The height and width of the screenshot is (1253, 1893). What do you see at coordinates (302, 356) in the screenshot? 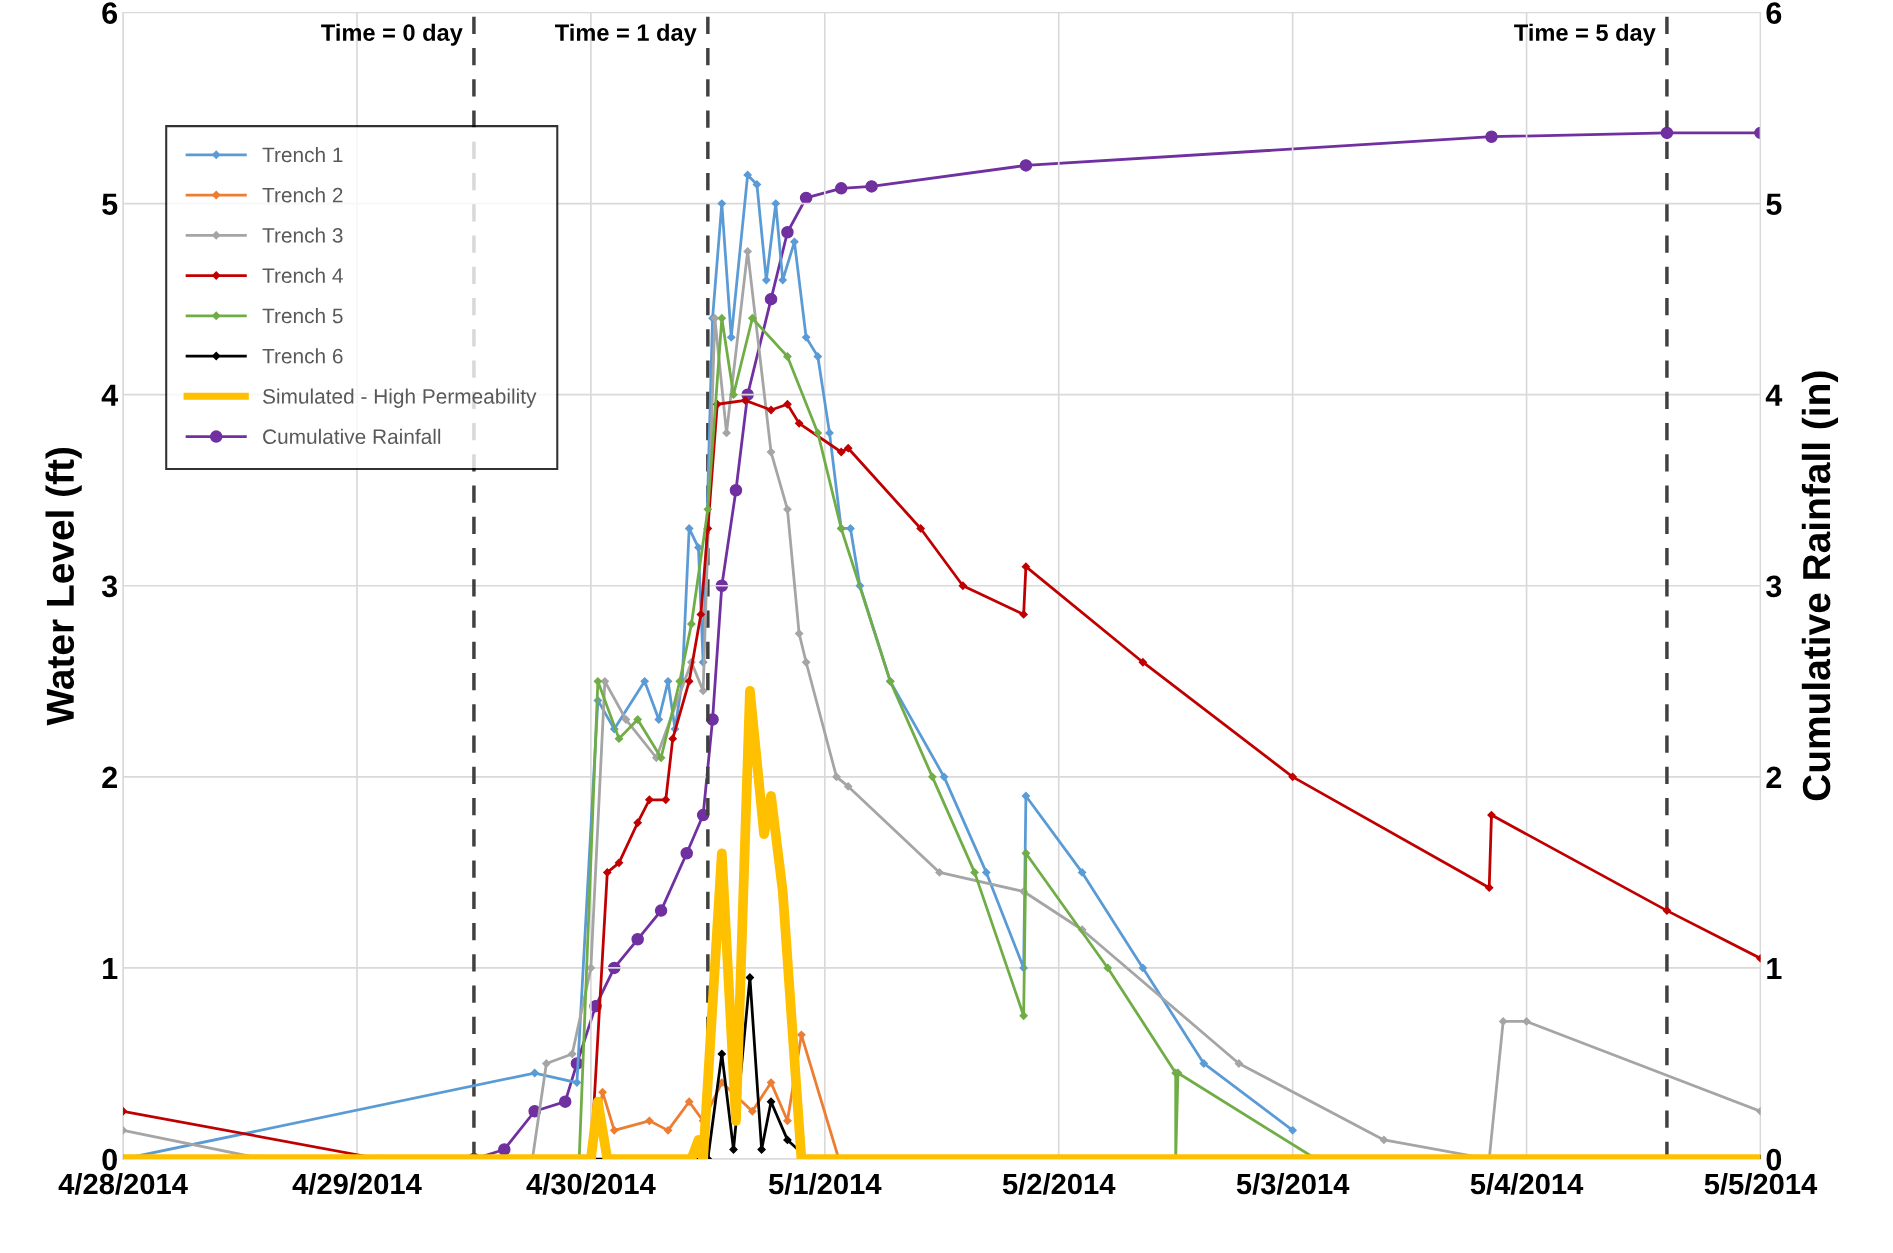
I see `legend-label: Trench 6` at bounding box center [302, 356].